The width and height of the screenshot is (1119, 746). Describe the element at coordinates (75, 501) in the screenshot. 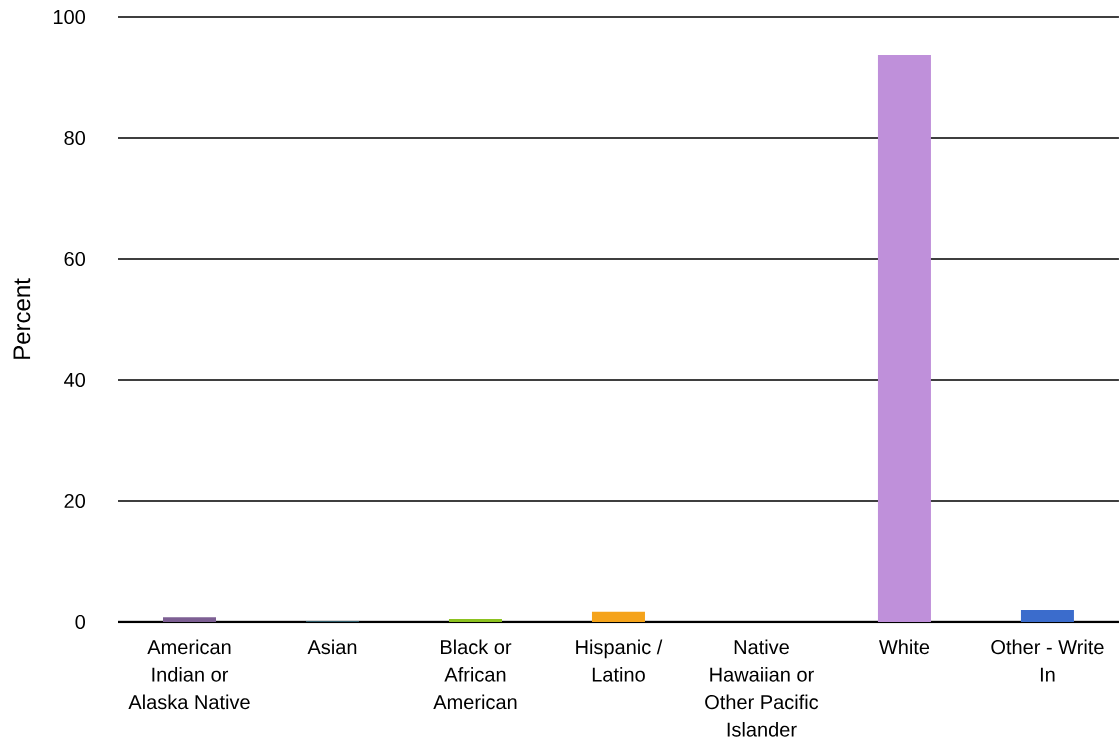

I see `y-tick-label: 20` at that location.